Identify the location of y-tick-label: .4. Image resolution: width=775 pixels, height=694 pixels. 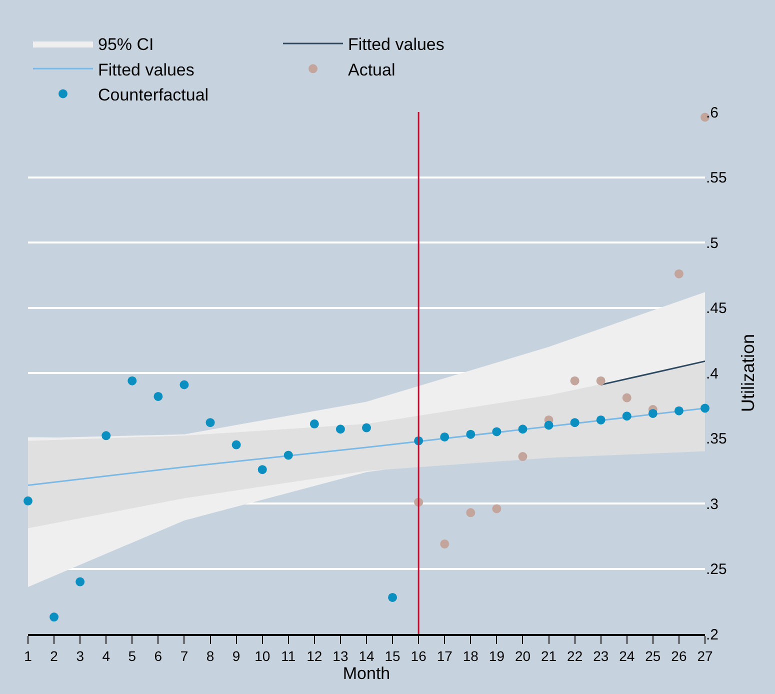
(712, 373).